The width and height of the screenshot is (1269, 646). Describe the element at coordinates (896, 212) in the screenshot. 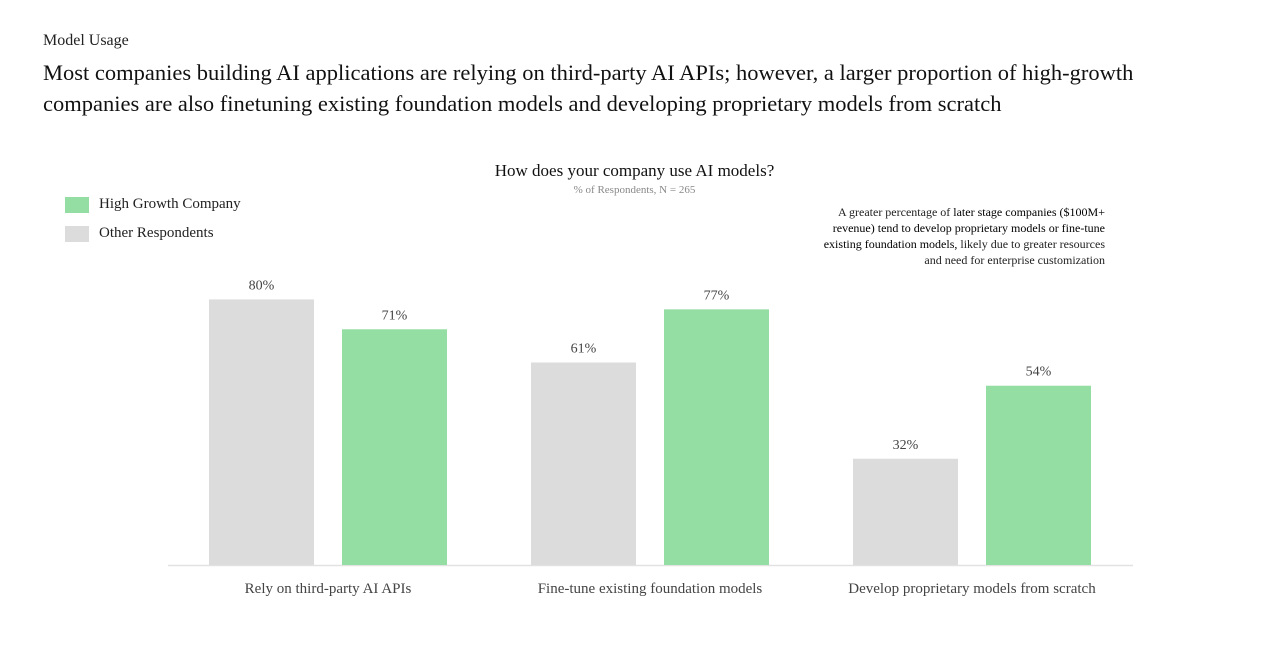

I see `annotation-text-pre: A greater percentage of` at that location.